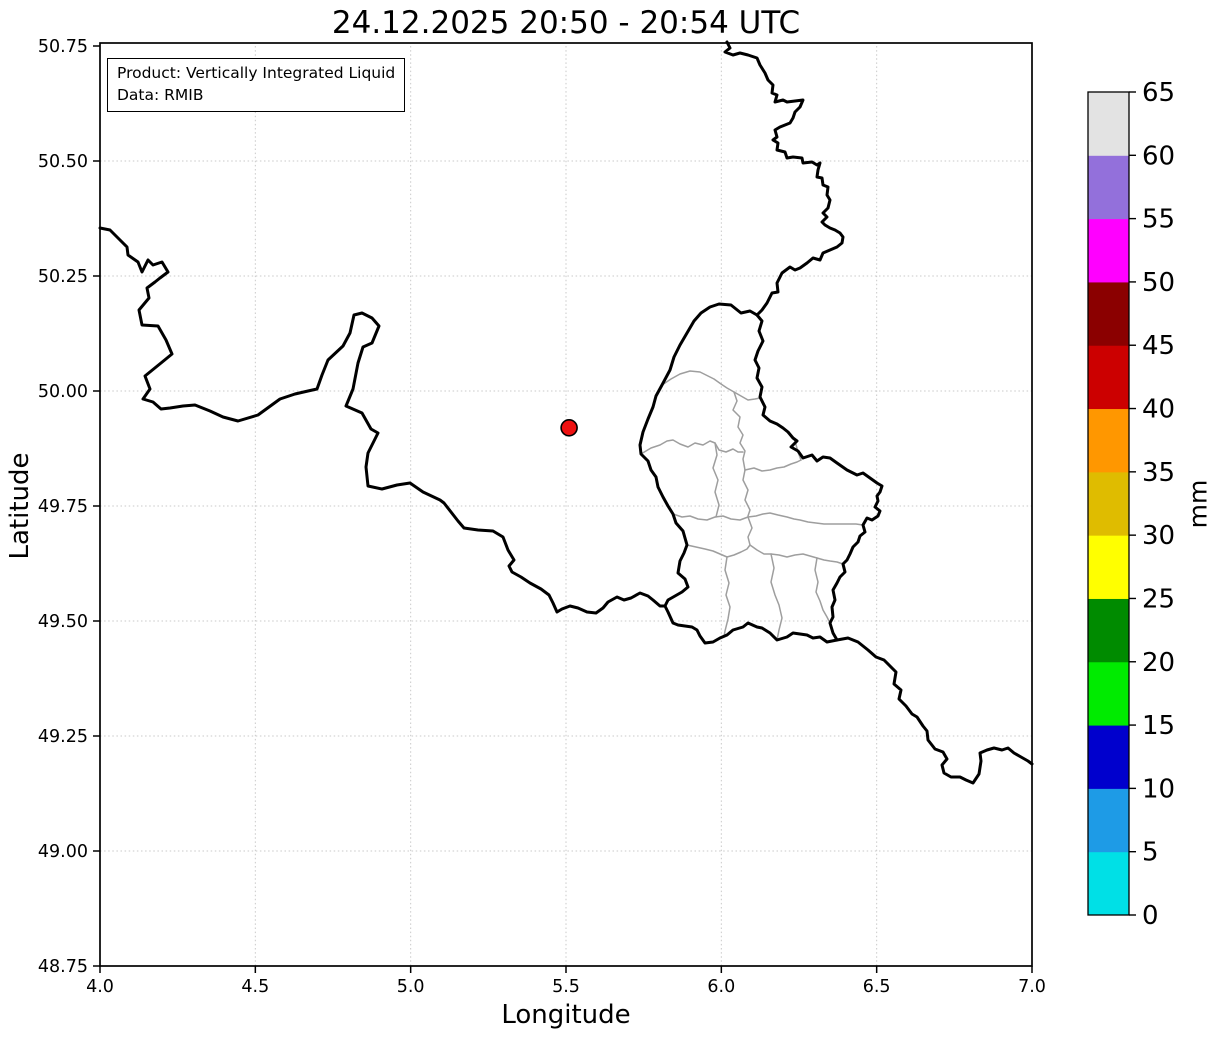 The image size is (1219, 1040). I want to click on district-border-center_horizontal, so click(768, 519).